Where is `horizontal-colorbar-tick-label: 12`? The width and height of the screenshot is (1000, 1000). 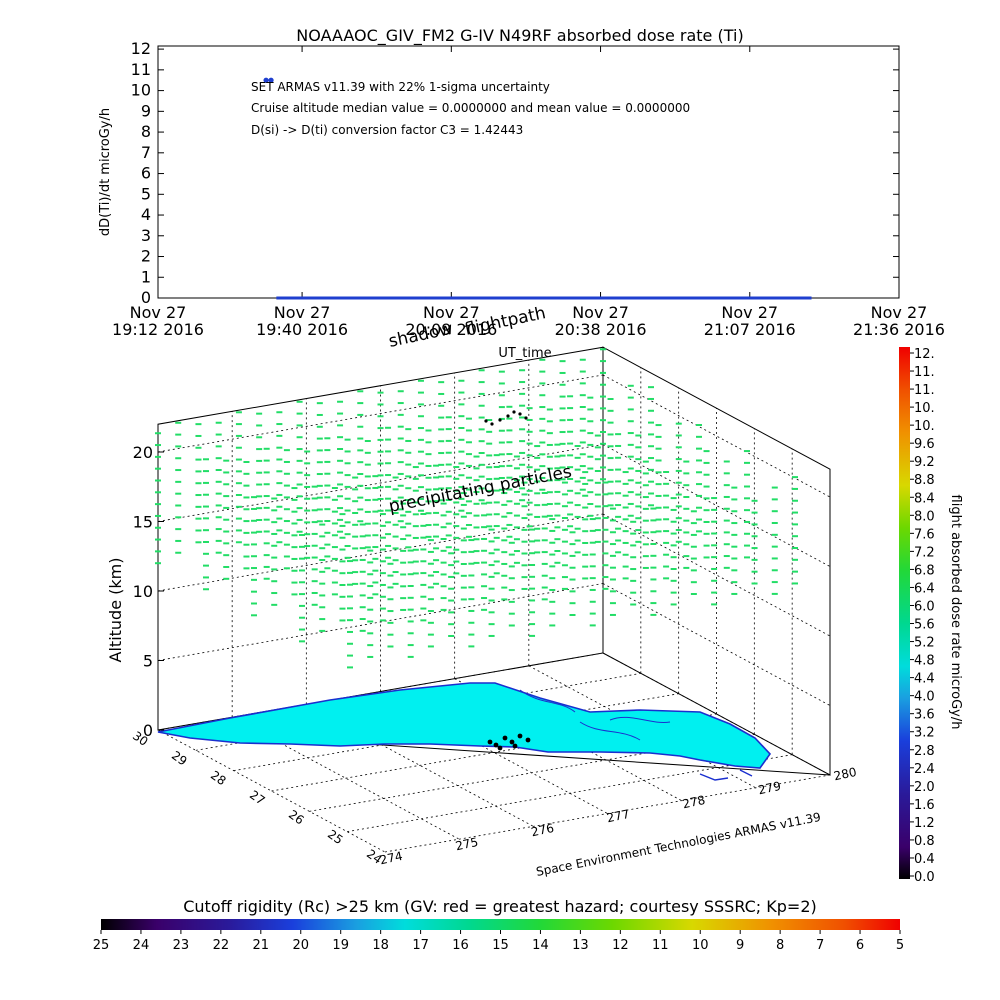 horizontal-colorbar-tick-label: 12 is located at coordinates (620, 945).